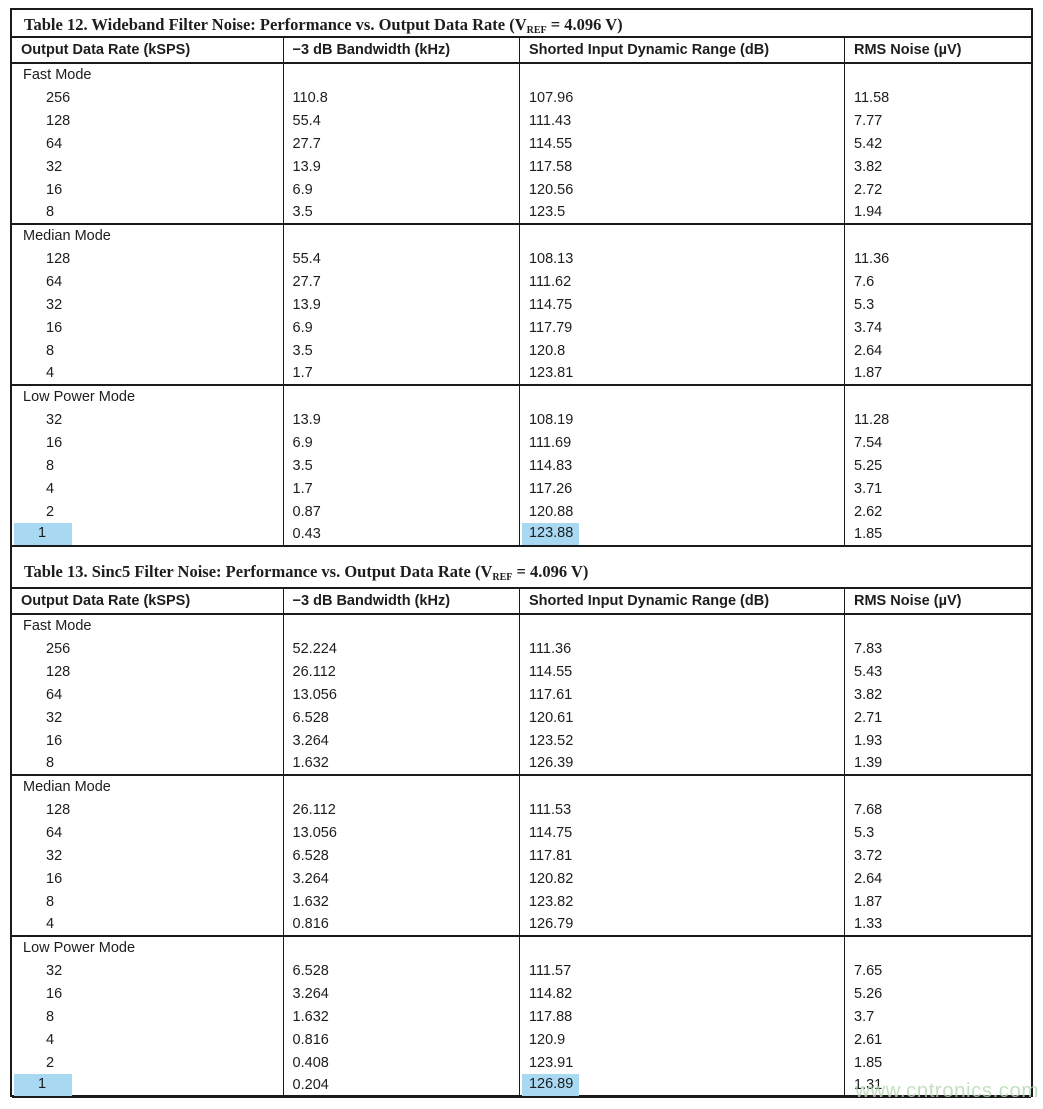 The image size is (1043, 1109). What do you see at coordinates (937, 419) in the screenshot?
I see `cell-rms: 11.28` at bounding box center [937, 419].